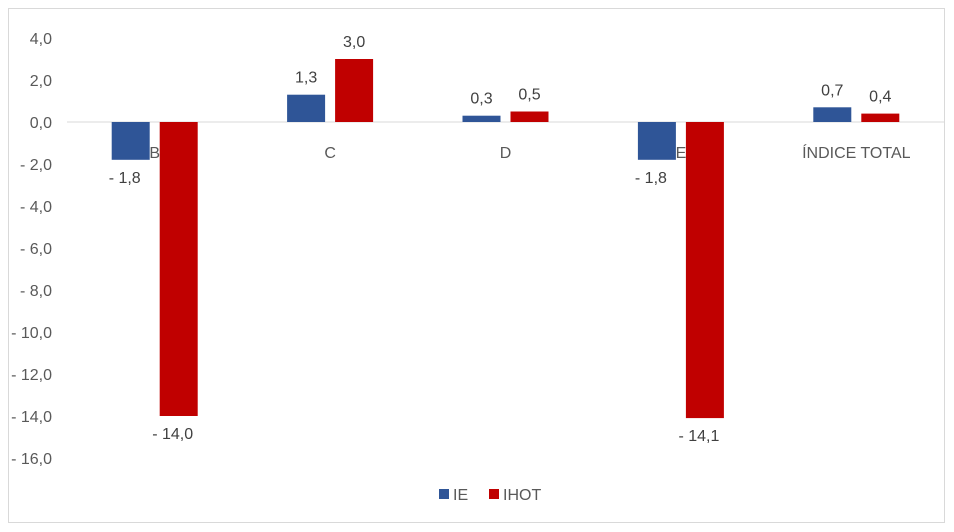 Image resolution: width=954 pixels, height=532 pixels. Describe the element at coordinates (856, 152) in the screenshot. I see `x-category-label: ÍNDICE TOTAL` at that location.